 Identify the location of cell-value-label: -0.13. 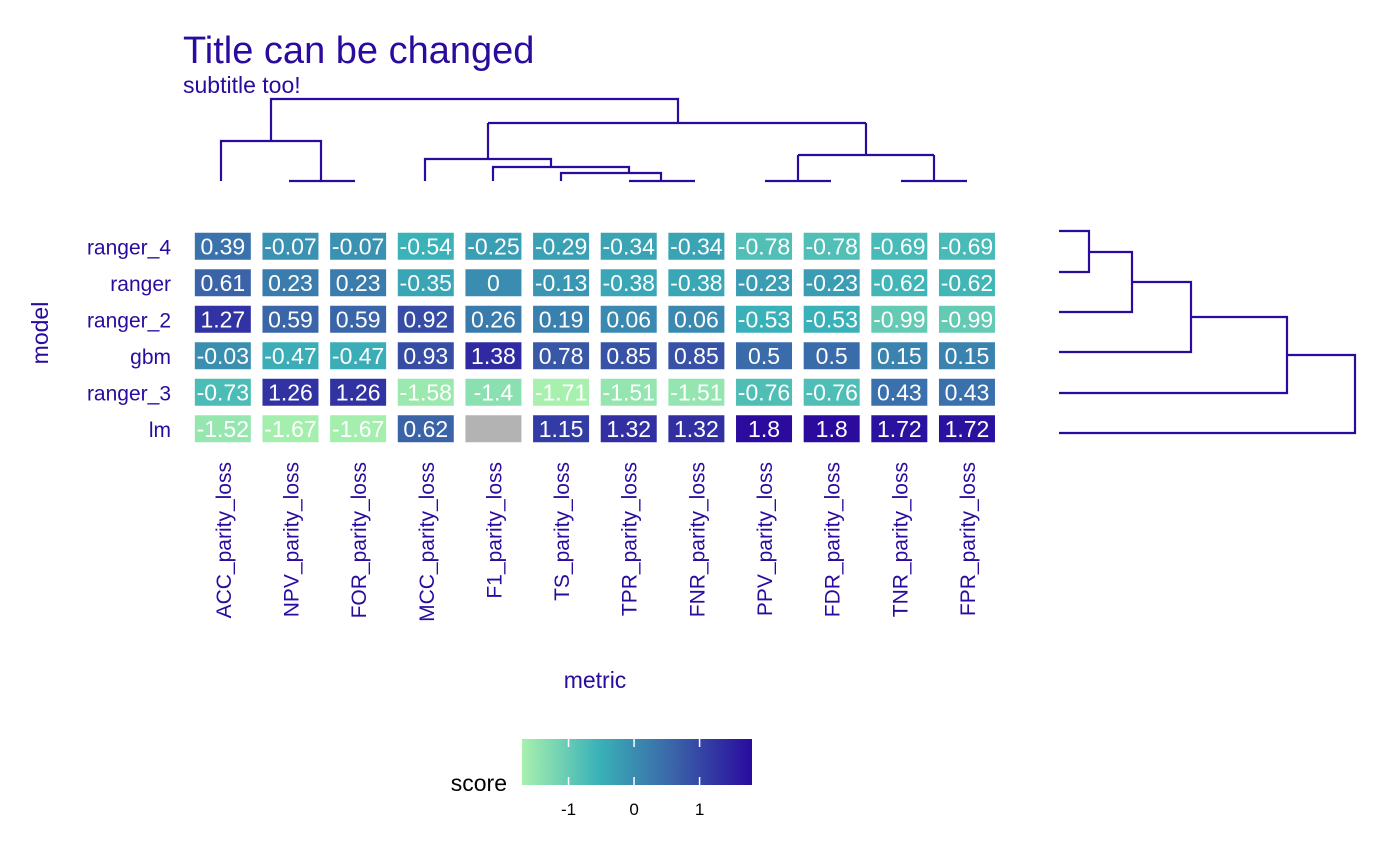
(561, 283).